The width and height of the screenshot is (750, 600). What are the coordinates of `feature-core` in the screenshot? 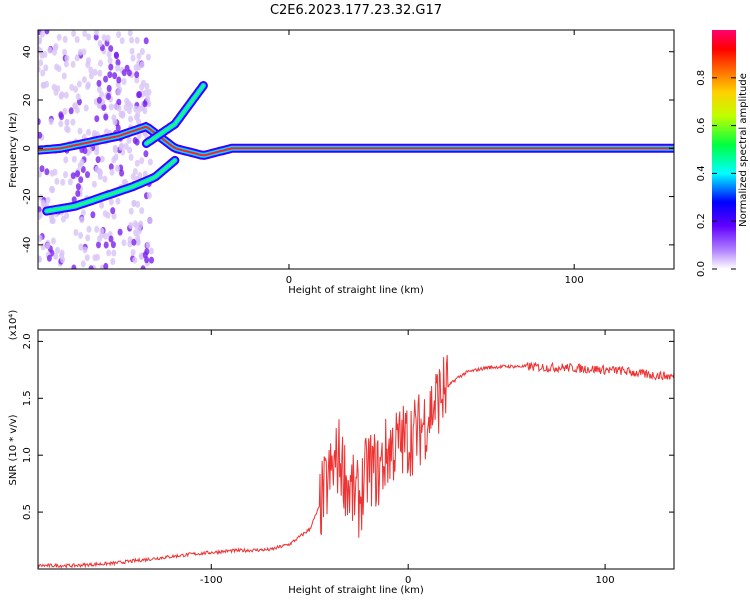 It's located at (356, 141).